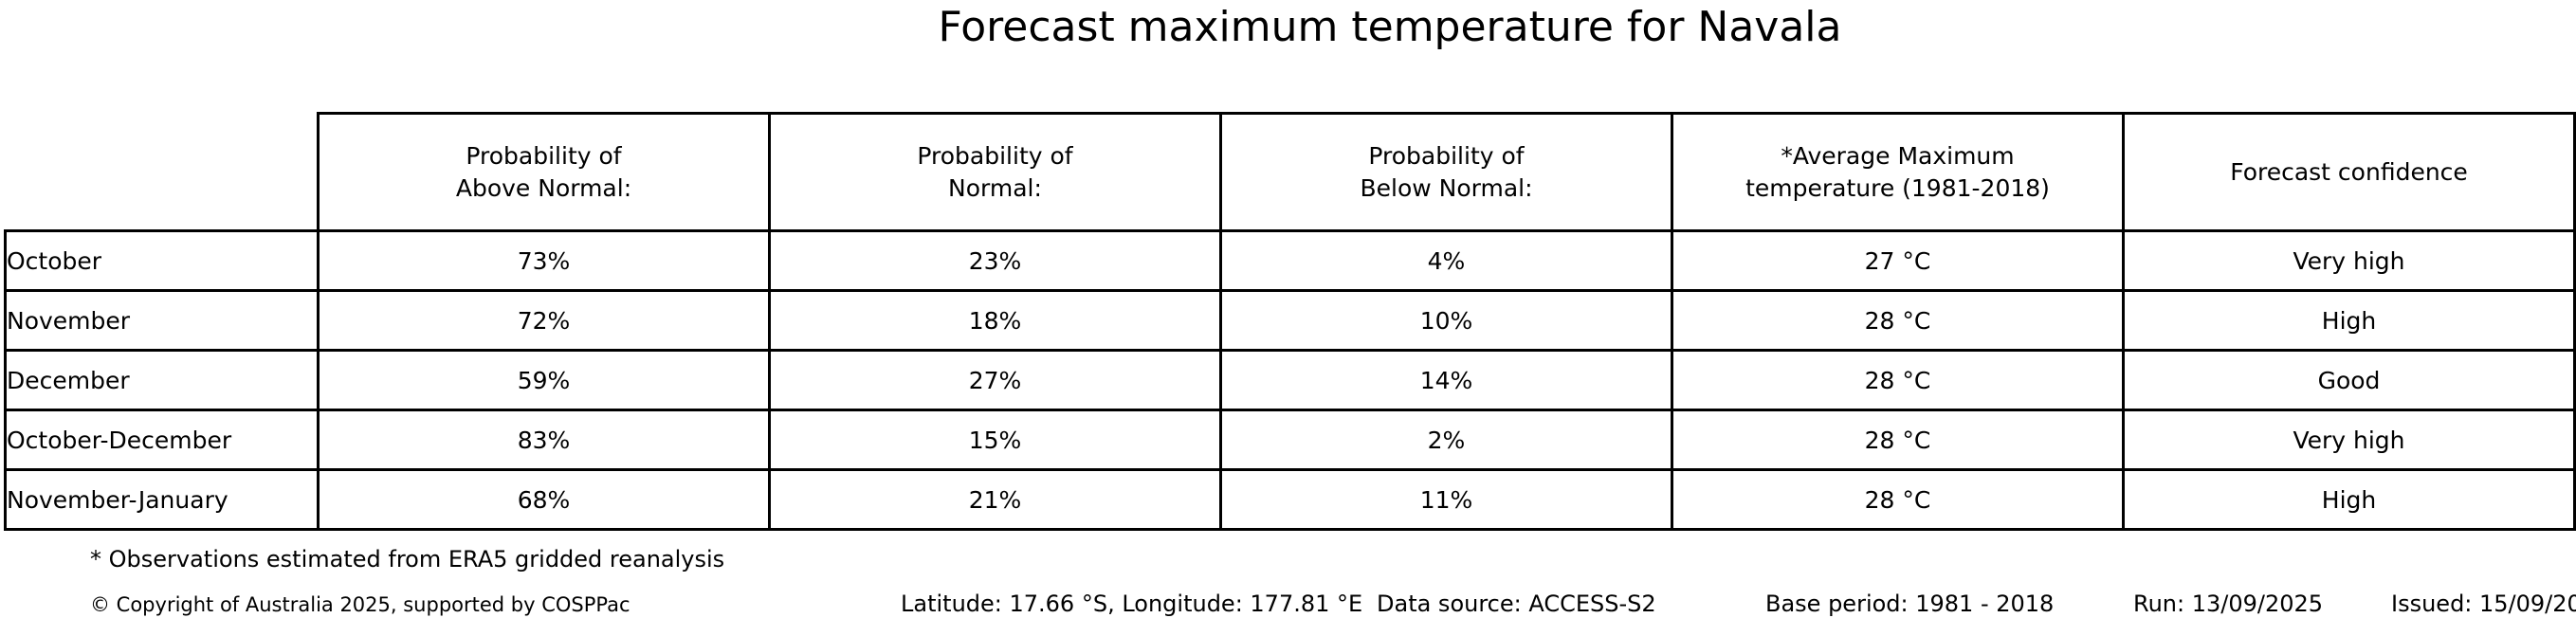 The image size is (2576, 618). I want to click on issued-date-text: Issued: 15/09/2025, so click(2483, 604).